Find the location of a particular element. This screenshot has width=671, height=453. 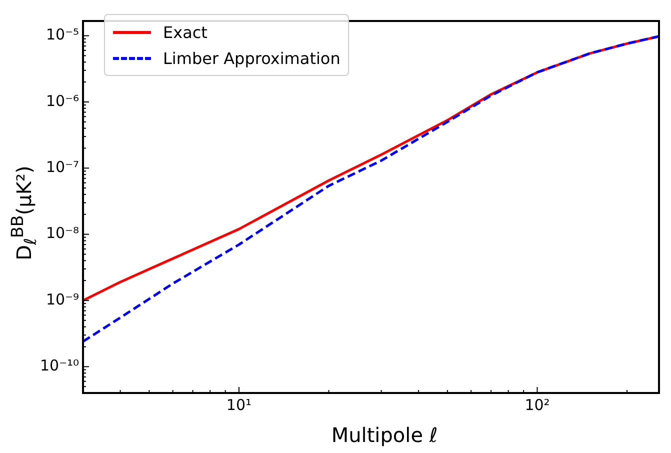

legend-label: Exact is located at coordinates (185, 32).